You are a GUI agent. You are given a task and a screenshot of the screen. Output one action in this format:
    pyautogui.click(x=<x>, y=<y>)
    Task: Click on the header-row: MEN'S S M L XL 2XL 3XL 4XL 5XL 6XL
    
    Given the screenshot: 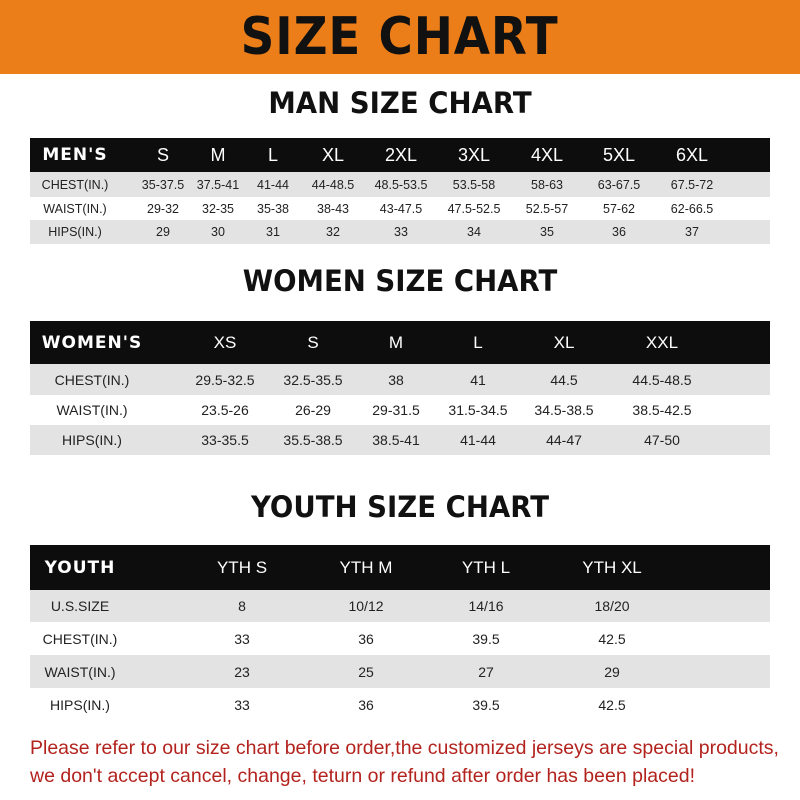 What is the action you would take?
    pyautogui.click(x=400, y=155)
    